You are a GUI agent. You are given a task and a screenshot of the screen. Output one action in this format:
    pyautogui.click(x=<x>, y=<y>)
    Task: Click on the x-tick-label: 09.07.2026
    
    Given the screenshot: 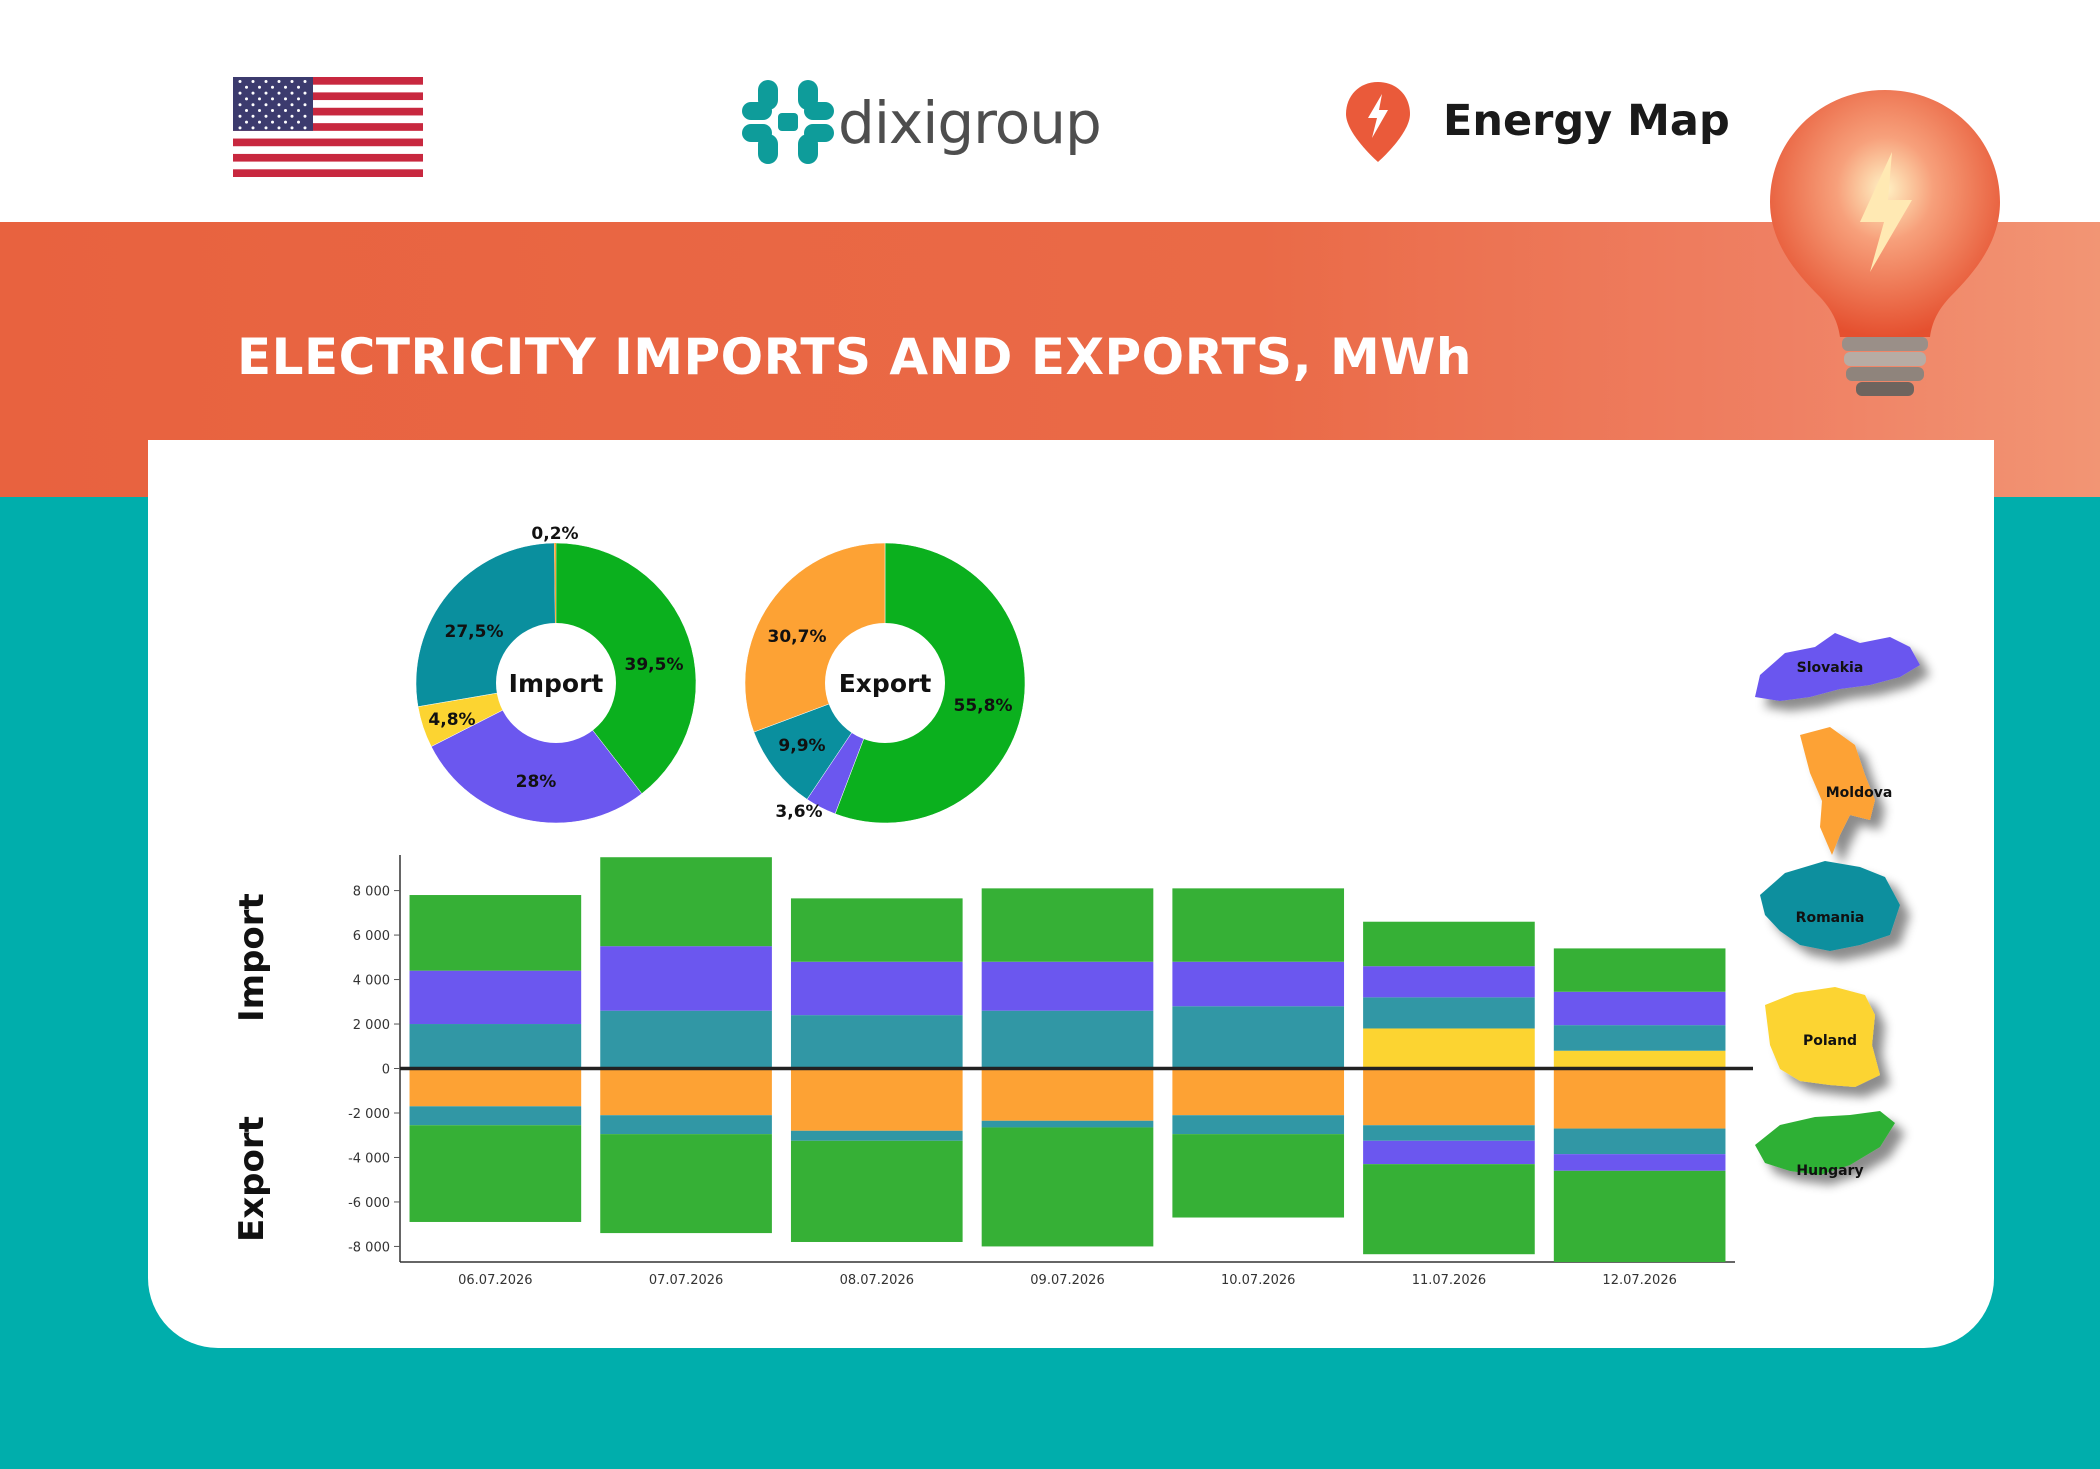 What is the action you would take?
    pyautogui.click(x=1067, y=1280)
    